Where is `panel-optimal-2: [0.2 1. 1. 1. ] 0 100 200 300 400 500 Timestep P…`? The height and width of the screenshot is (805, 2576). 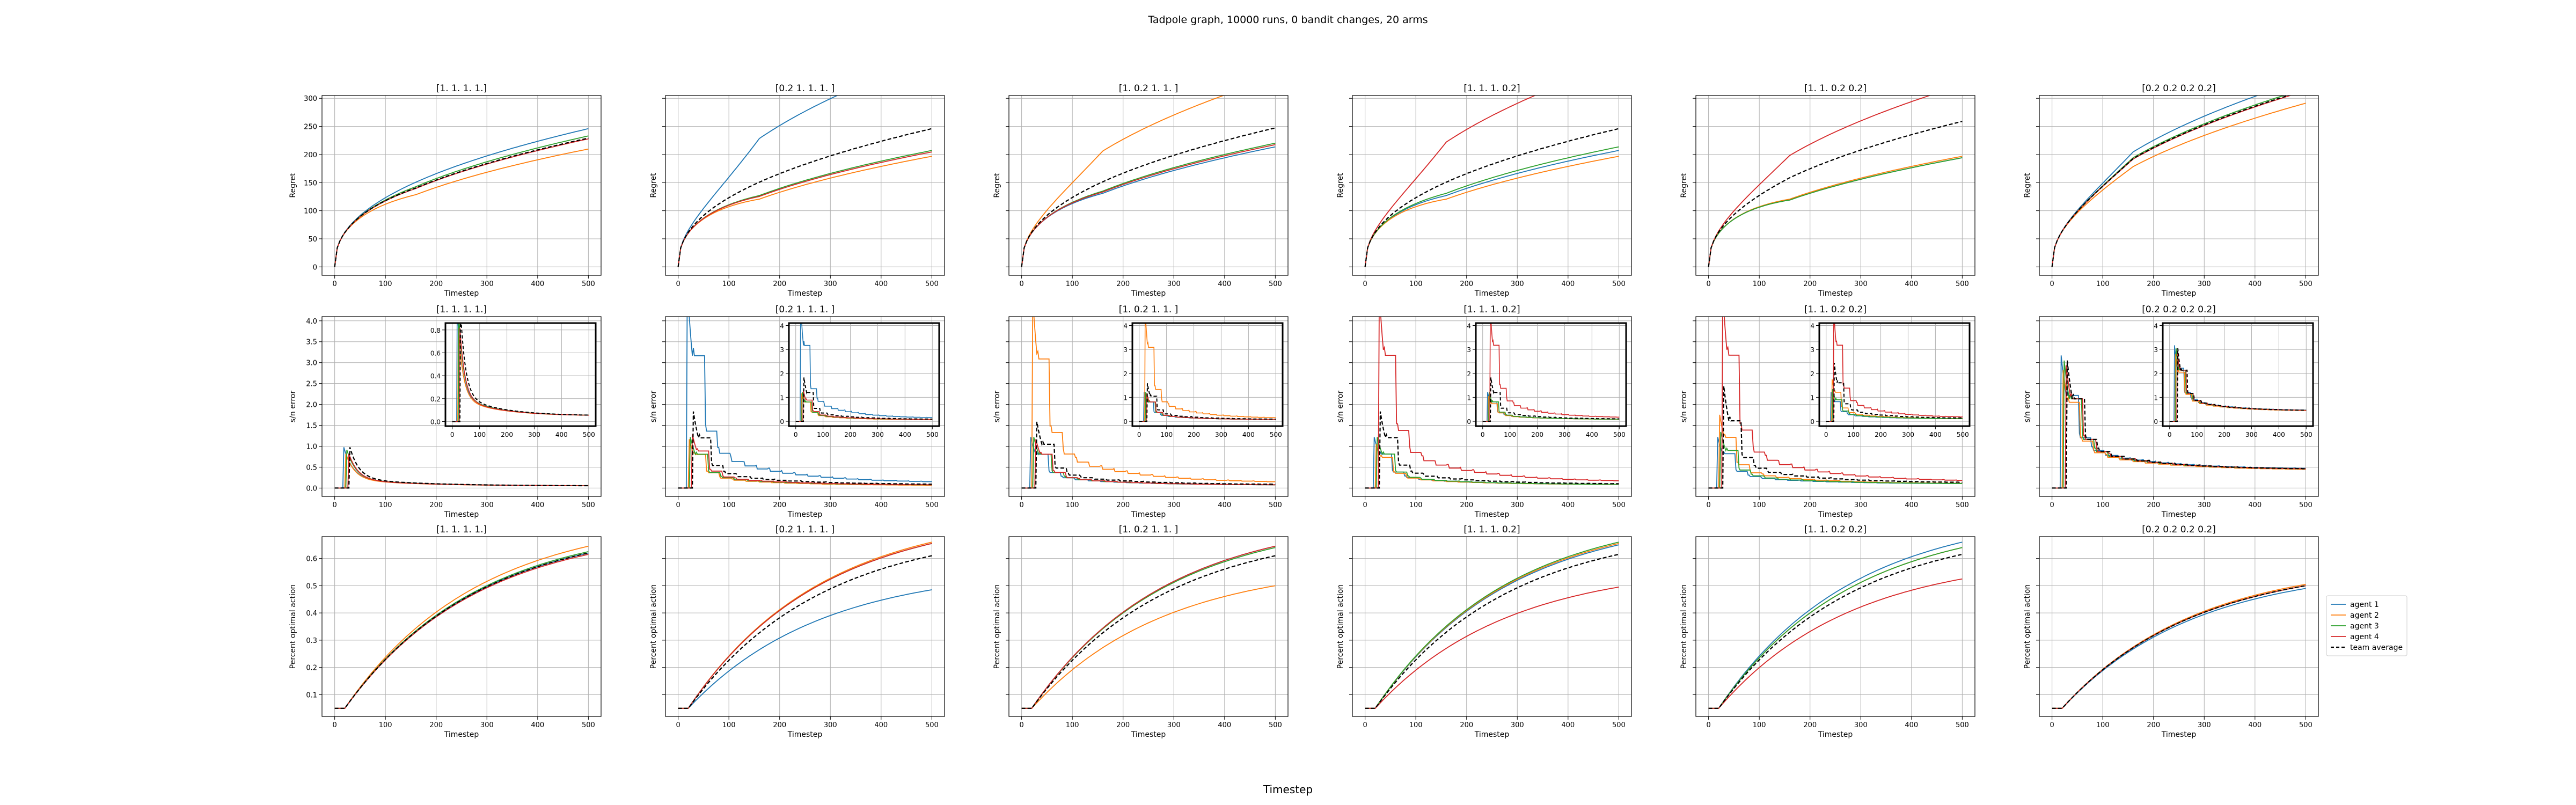
panel-optimal-2: [0.2 1. 1. 1. ] 0 100 200 300 400 500 Timestep P… is located at coordinates (797, 631).